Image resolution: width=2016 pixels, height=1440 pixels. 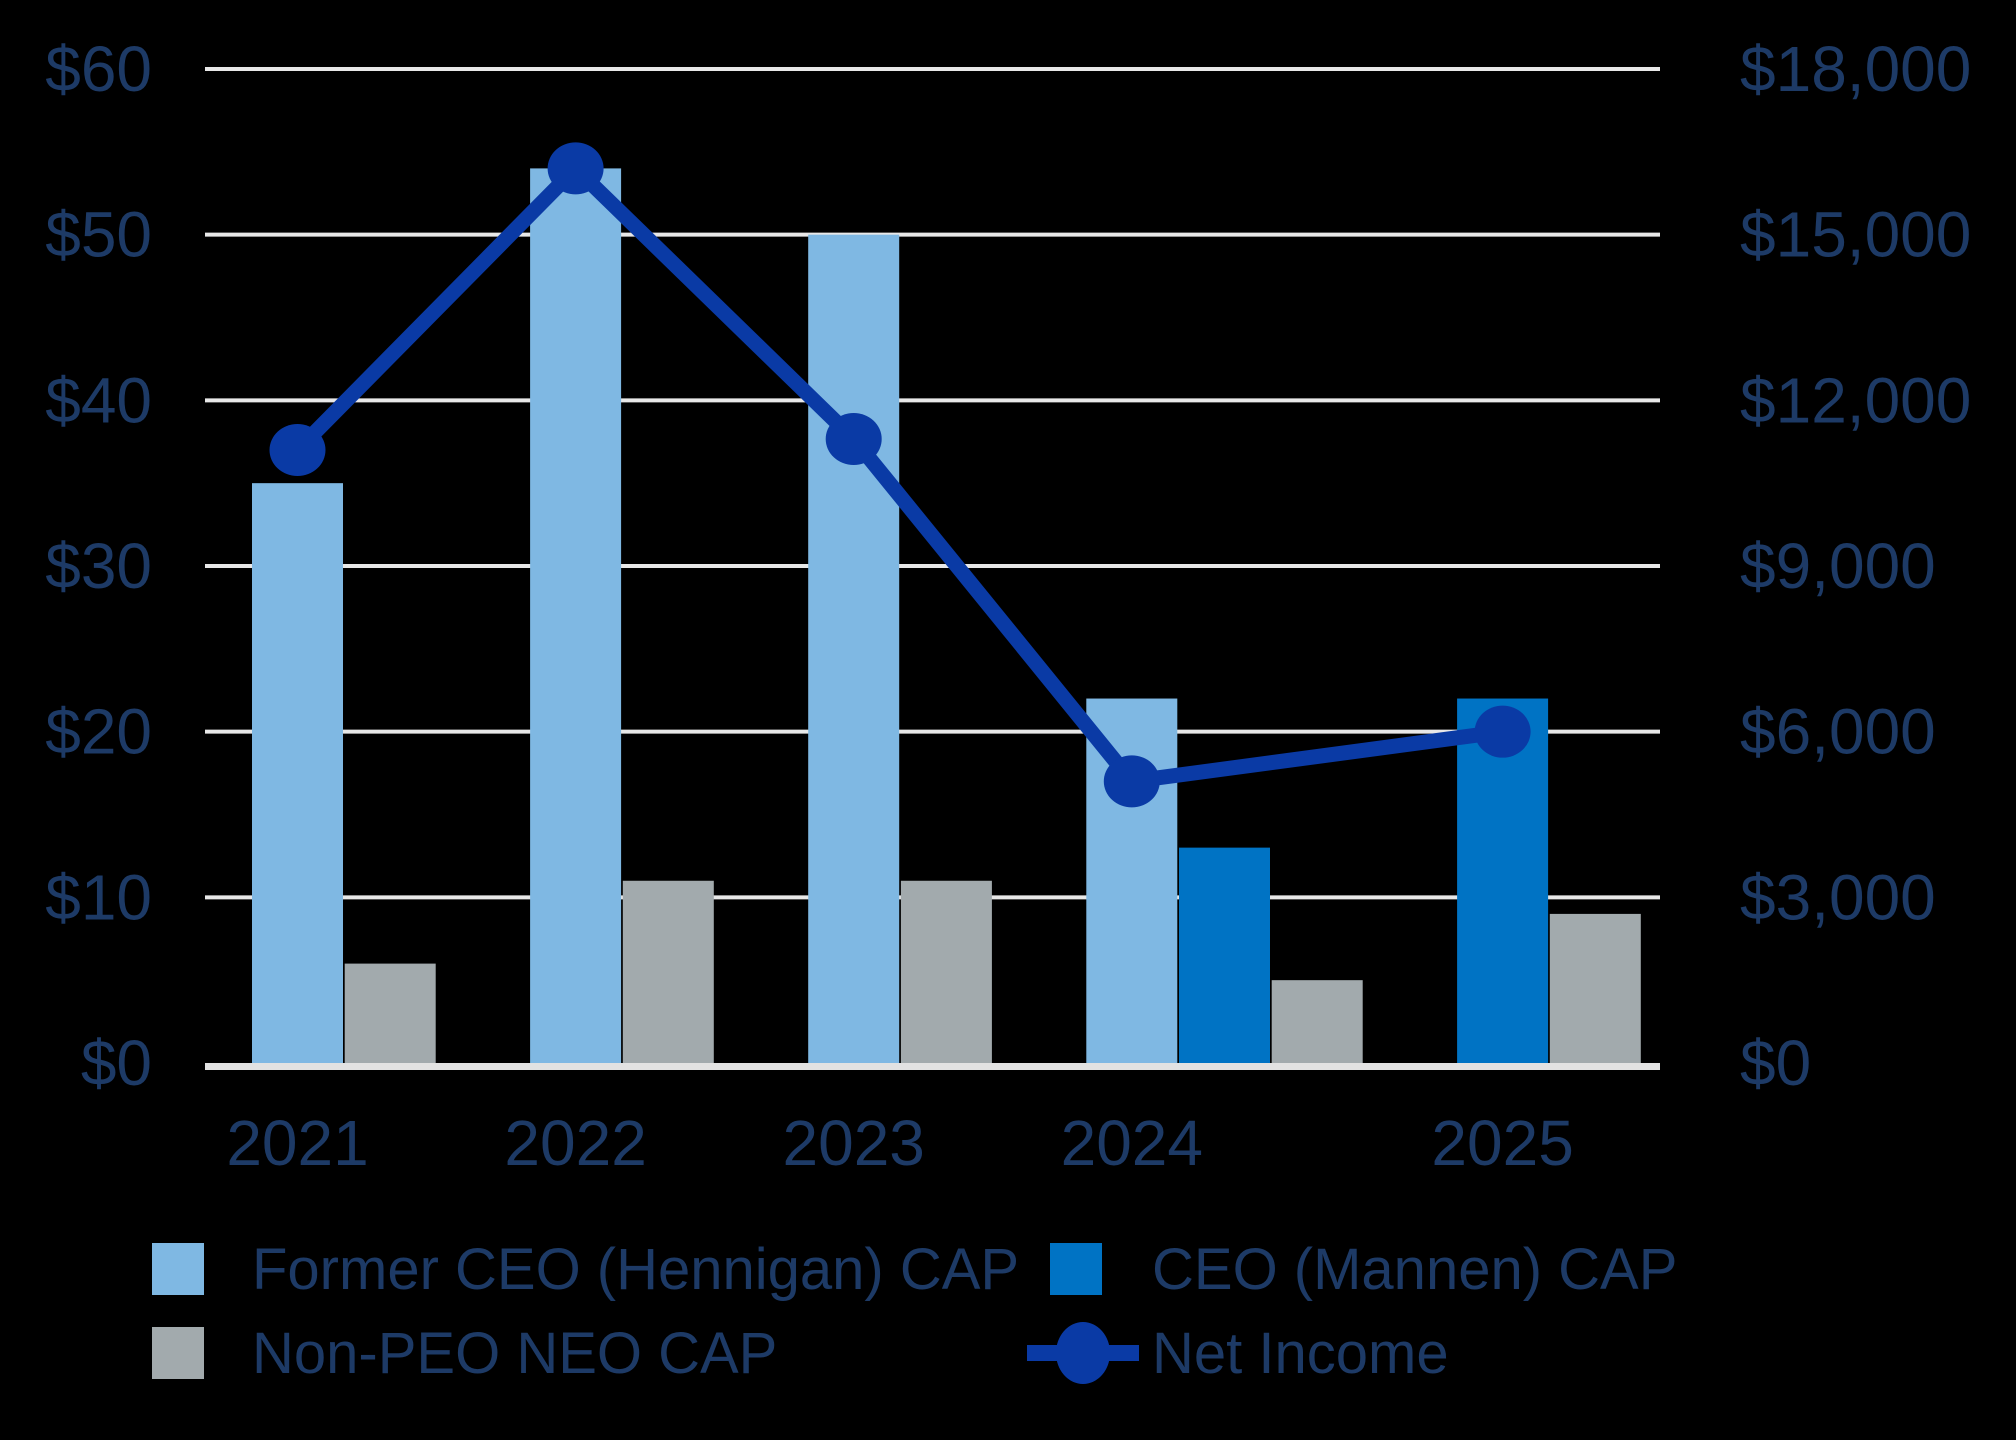 What do you see at coordinates (575, 168) in the screenshot?
I see `net-income-marker-2022` at bounding box center [575, 168].